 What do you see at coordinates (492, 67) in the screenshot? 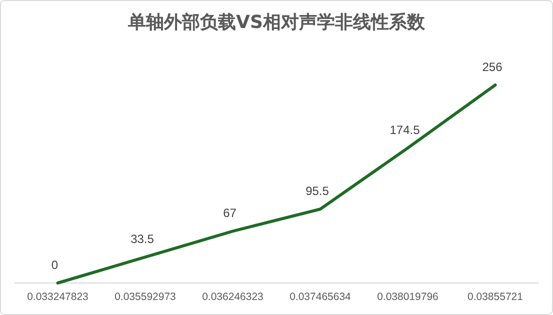
I see `data-label: 256` at bounding box center [492, 67].